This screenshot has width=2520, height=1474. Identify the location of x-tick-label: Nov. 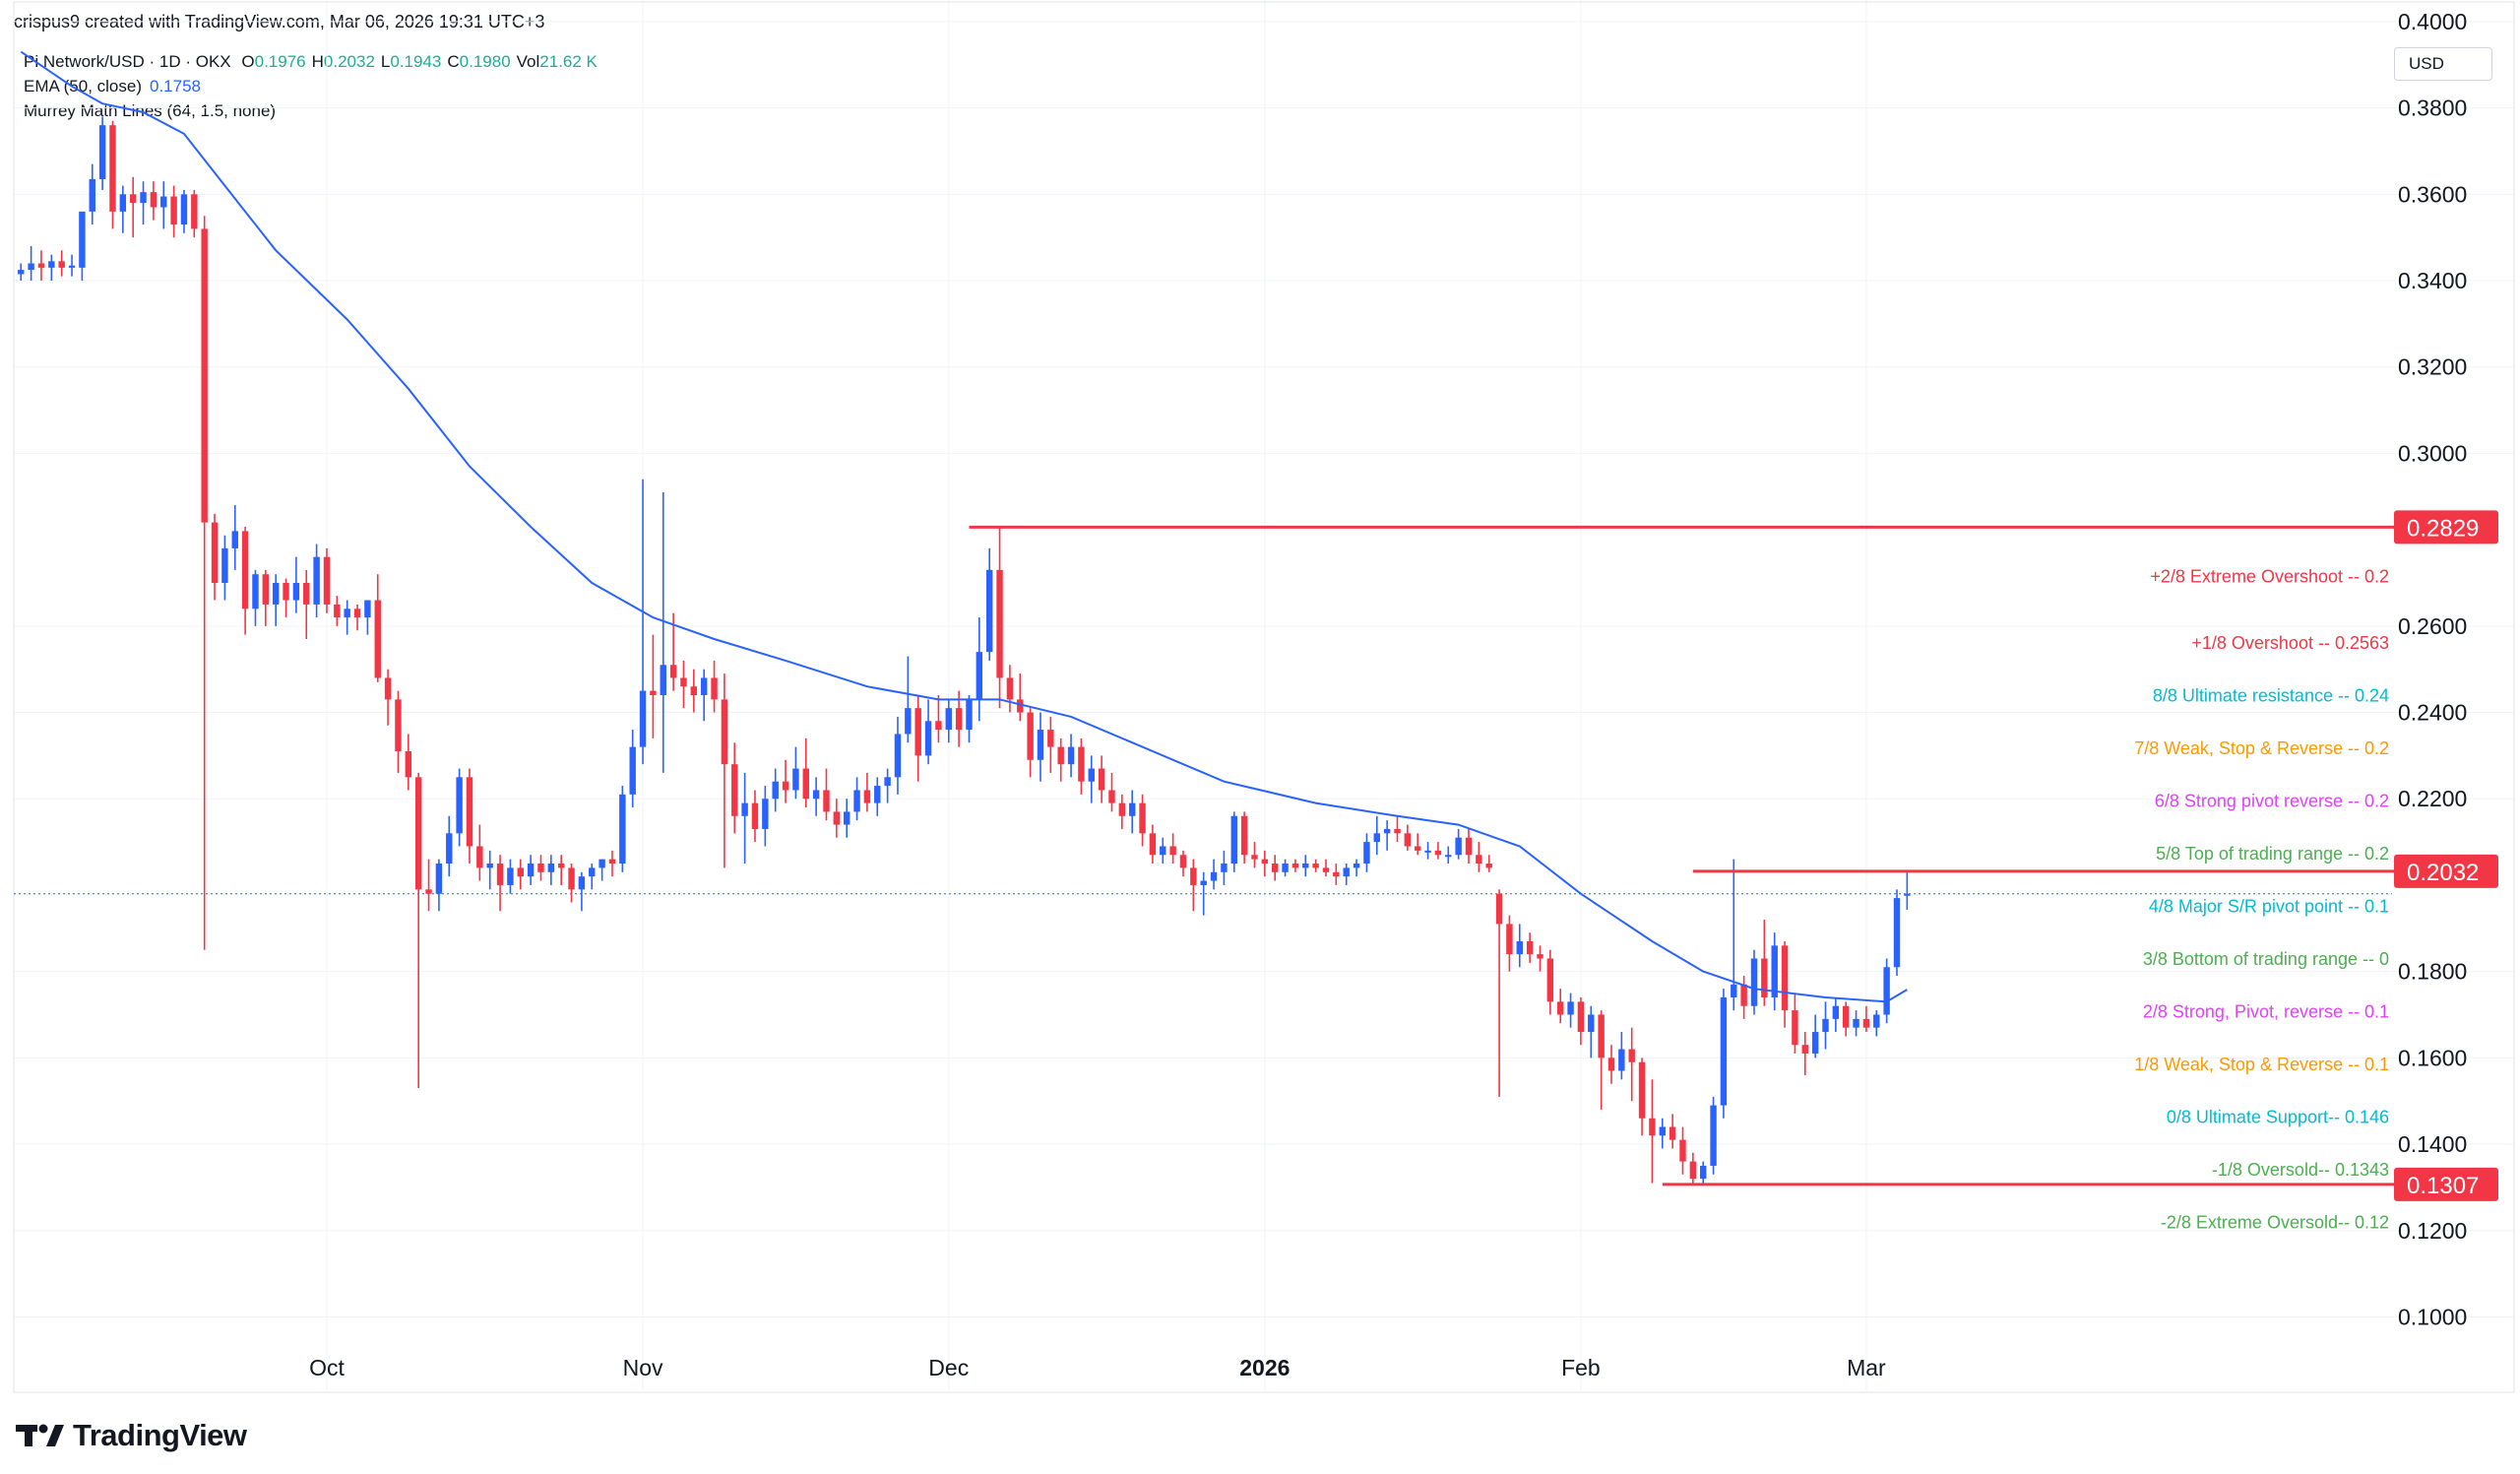
(643, 1368).